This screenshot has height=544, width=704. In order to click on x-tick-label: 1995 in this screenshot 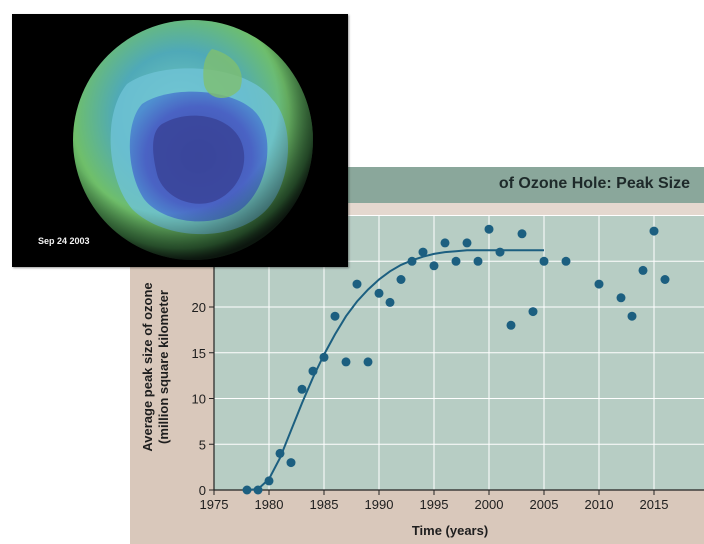, I will do `click(434, 504)`.